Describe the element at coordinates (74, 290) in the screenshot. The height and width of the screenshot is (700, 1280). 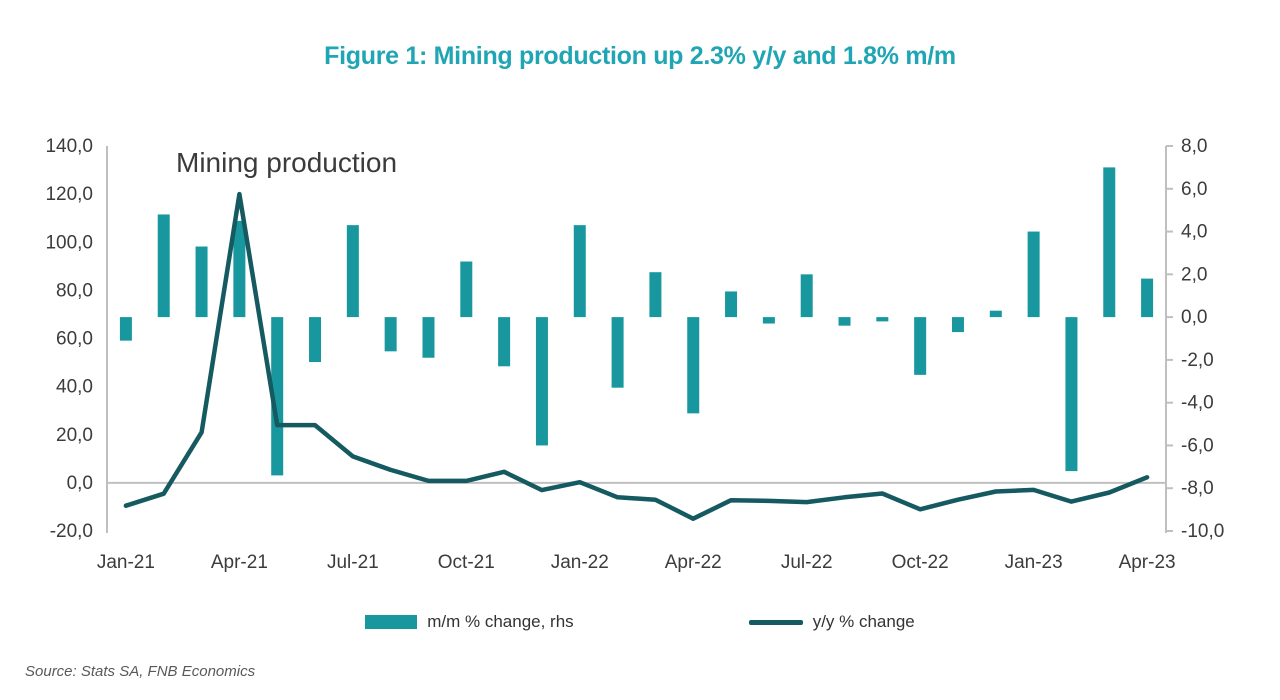
I see `left-axis-tick-label: 80,0` at that location.